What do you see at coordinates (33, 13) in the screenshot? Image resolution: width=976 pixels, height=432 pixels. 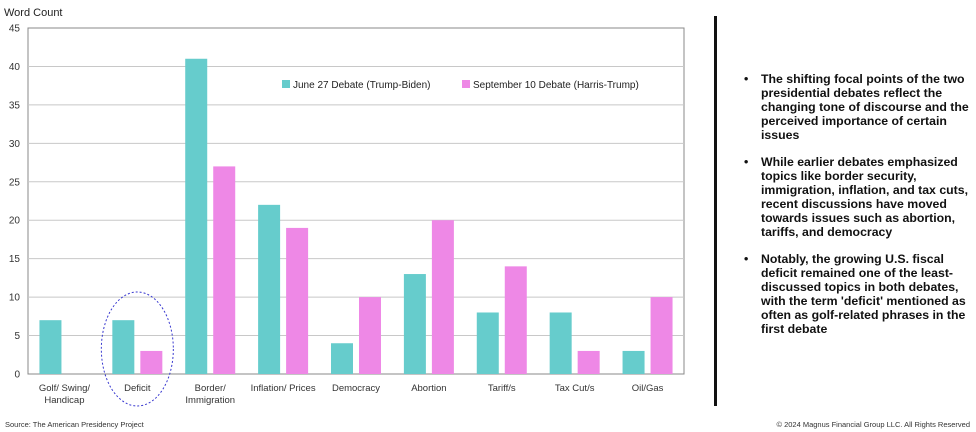 I see `y-axis-label: Word Count` at bounding box center [33, 13].